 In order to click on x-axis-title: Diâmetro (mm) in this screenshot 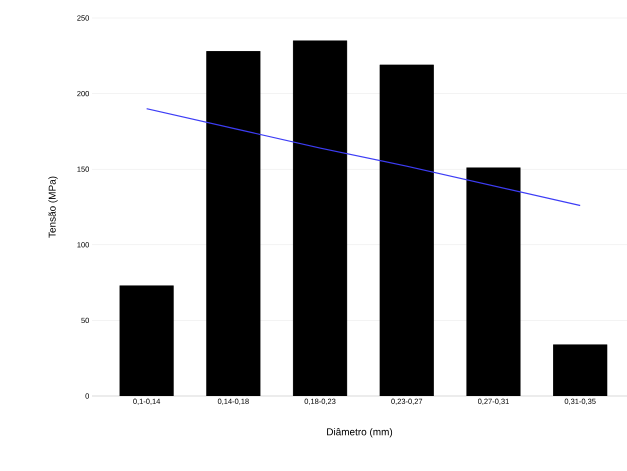, I will do `click(359, 433)`.